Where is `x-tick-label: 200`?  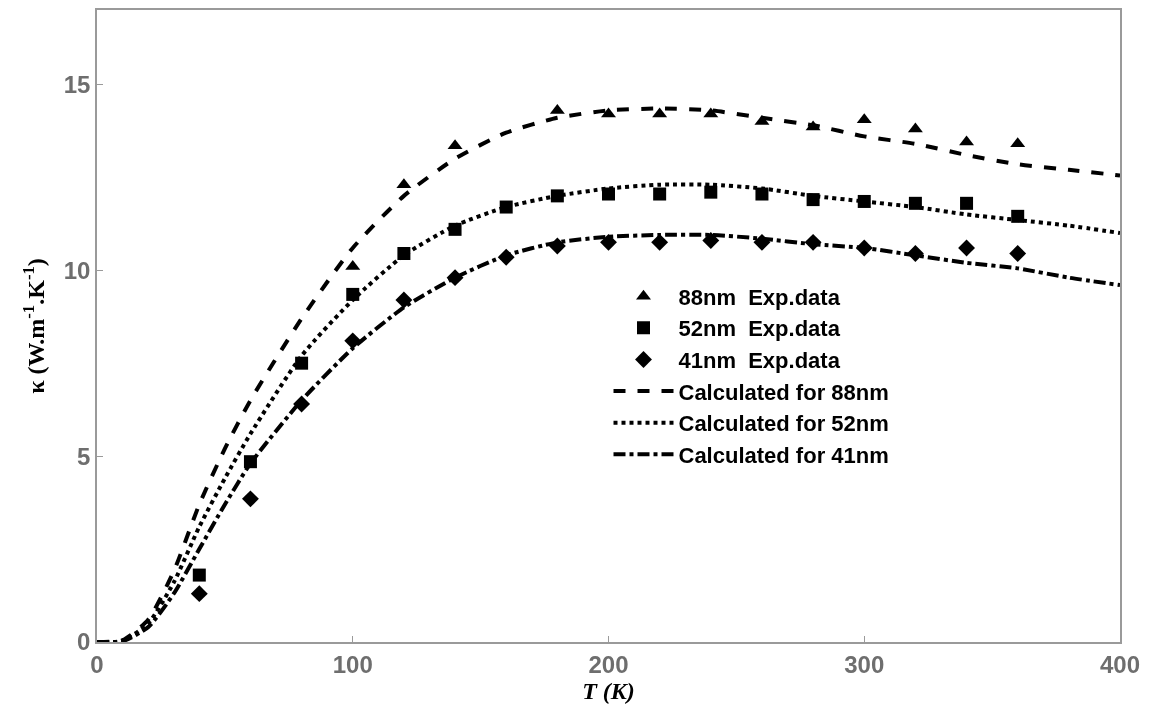
x-tick-label: 200 is located at coordinates (608, 664).